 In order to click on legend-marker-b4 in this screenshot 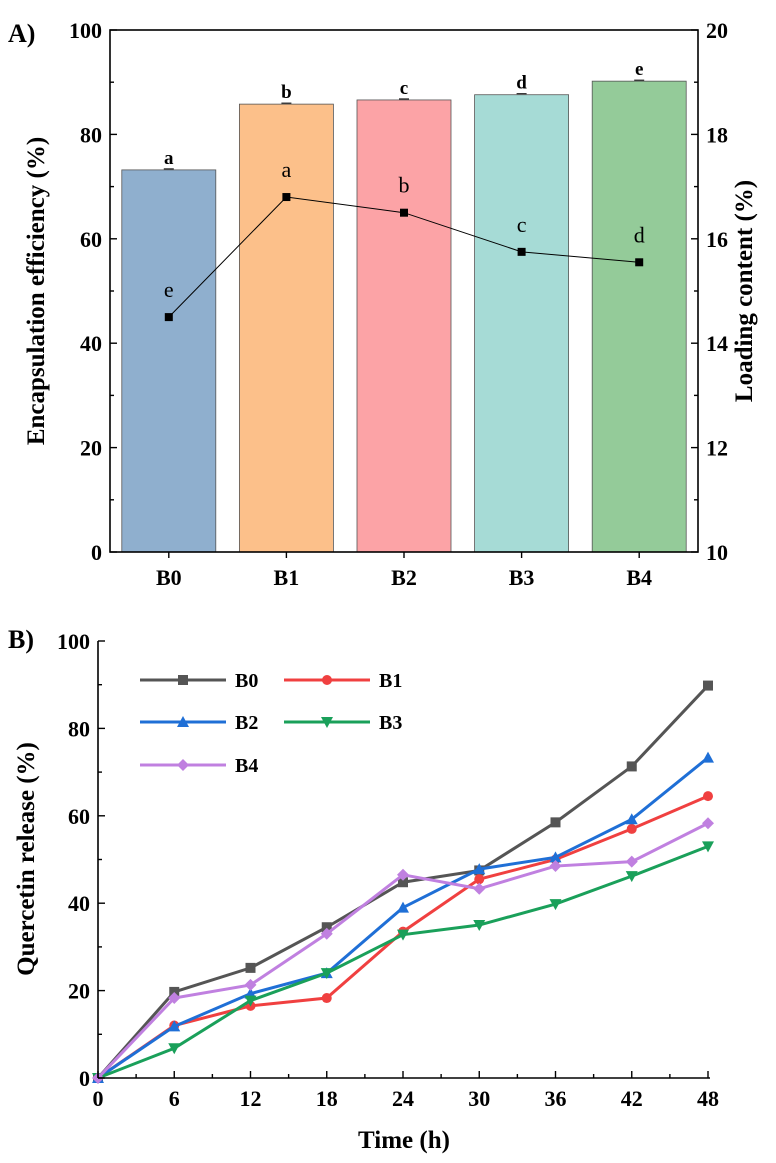, I will do `click(183, 765)`.